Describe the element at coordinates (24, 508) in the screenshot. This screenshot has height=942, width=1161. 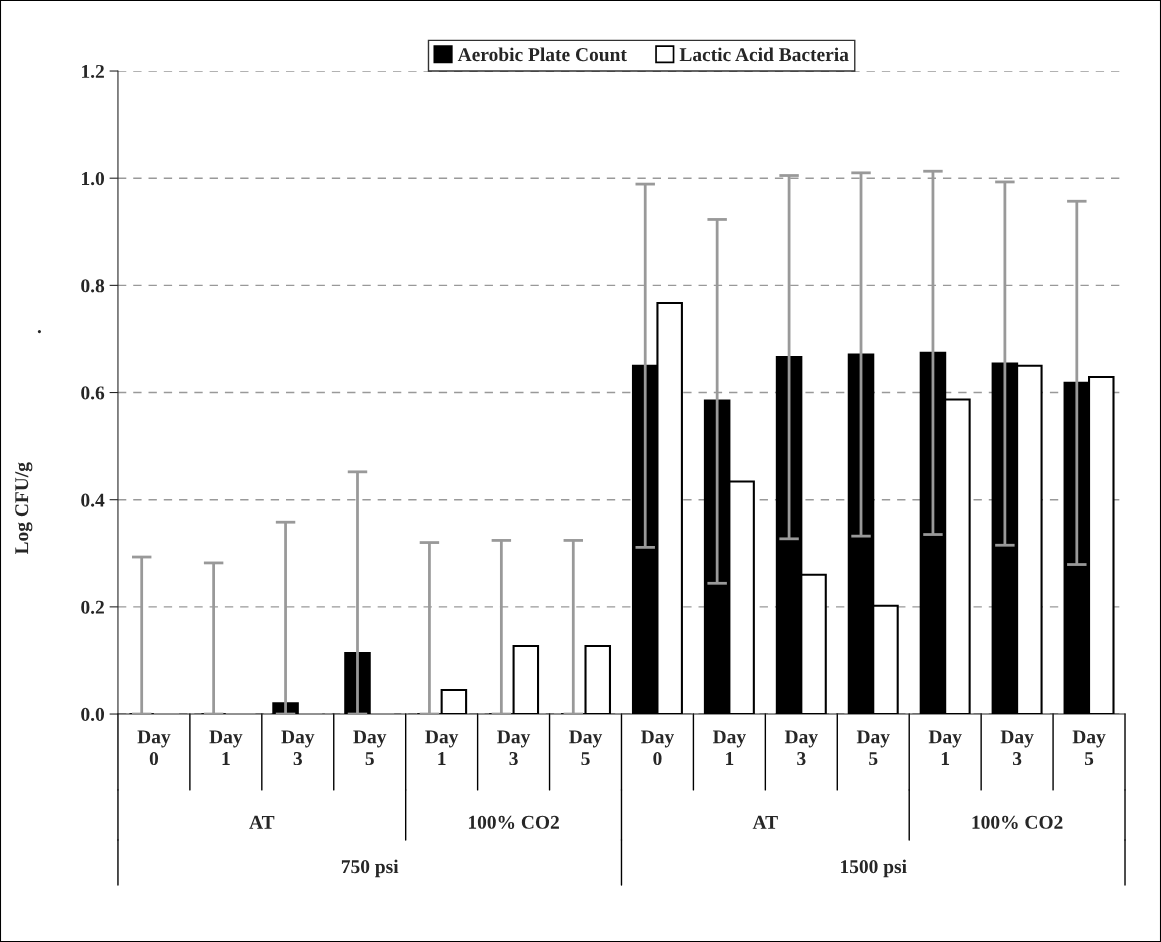
I see `y-axis-title: Log CFU/g` at that location.